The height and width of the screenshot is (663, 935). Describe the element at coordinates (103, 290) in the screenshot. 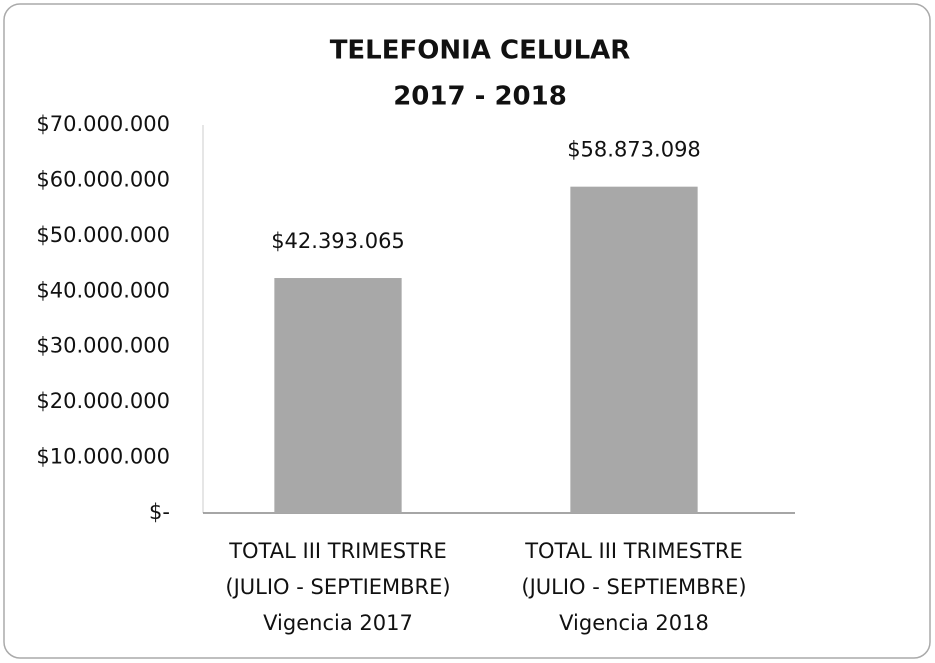

I see `y-tick-label: $40.000.000` at that location.